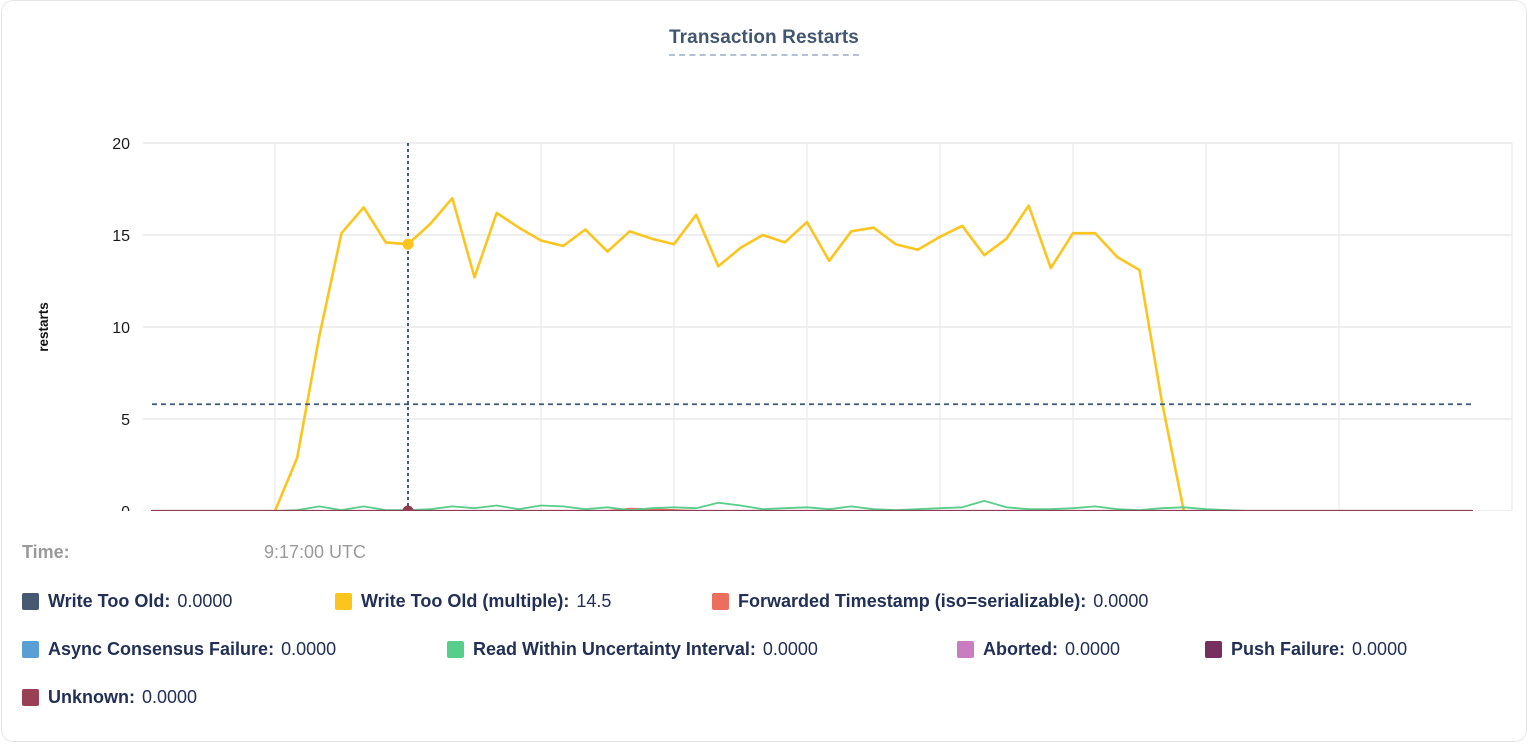 This screenshot has height=744, width=1528. Describe the element at coordinates (121, 328) in the screenshot. I see `y-tick-label: 10` at that location.